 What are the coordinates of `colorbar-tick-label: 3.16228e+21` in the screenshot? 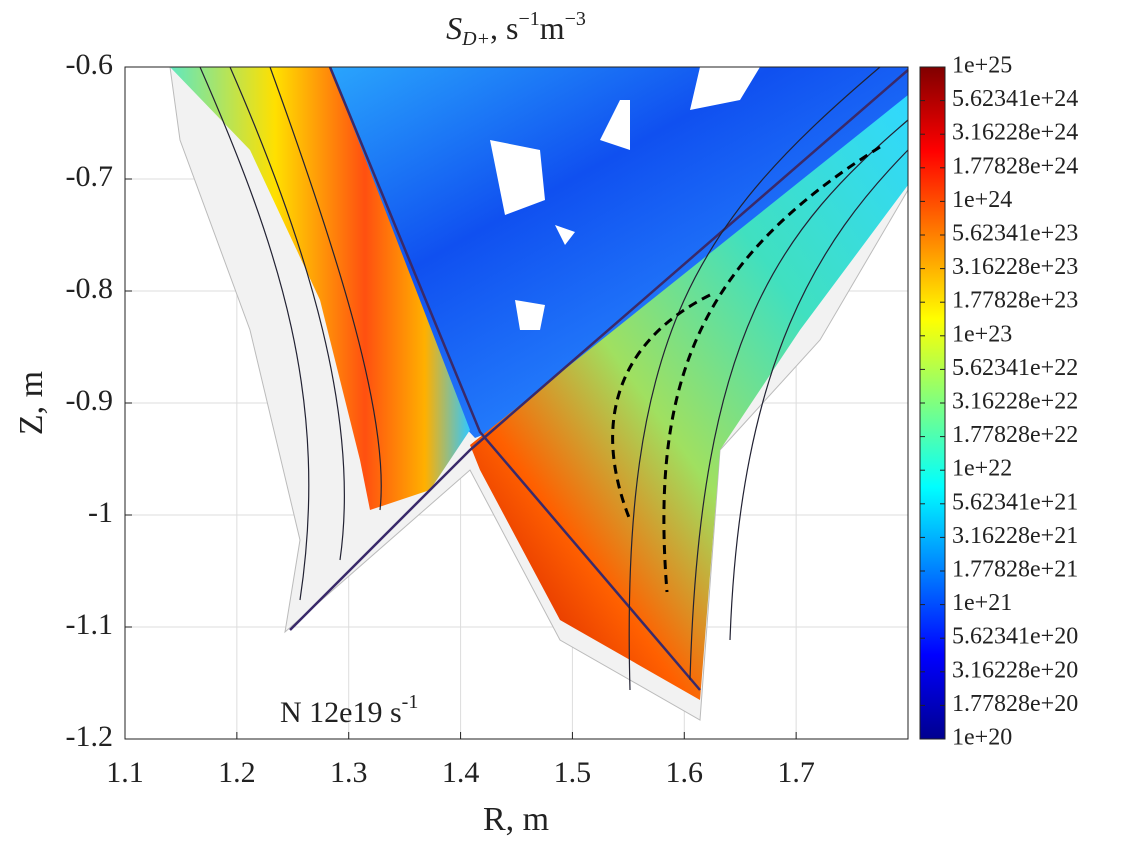 It's located at (1015, 536).